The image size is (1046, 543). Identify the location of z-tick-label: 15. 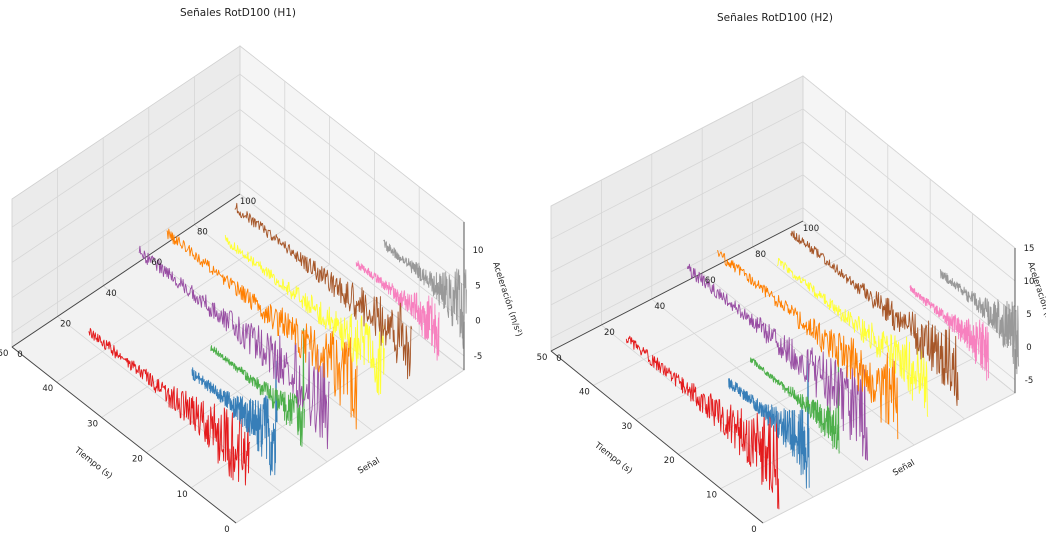
(1029, 249).